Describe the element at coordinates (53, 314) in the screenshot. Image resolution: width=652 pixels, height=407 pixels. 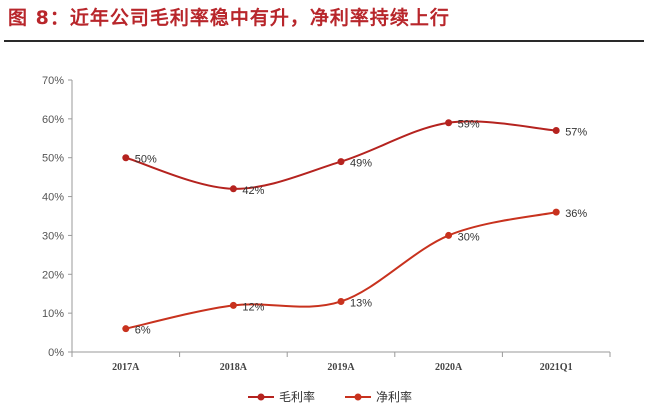
I see `y-tick-label: 10%` at that location.